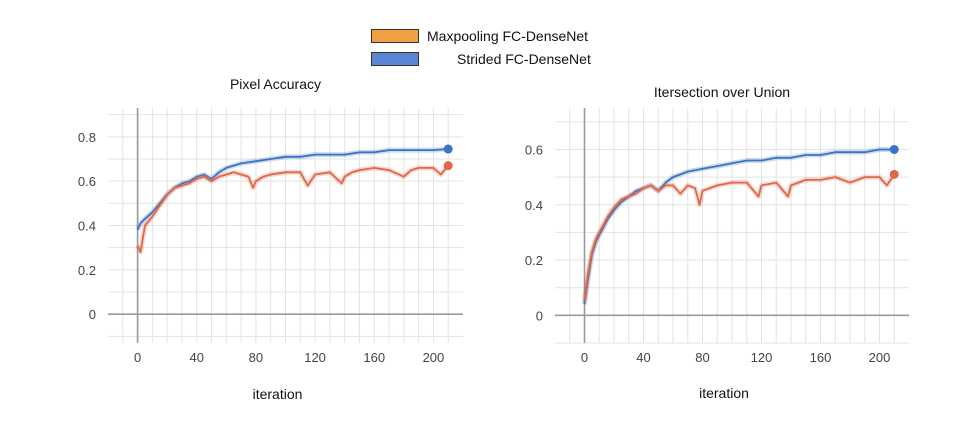 This screenshot has height=422, width=974. Describe the element at coordinates (524, 59) in the screenshot. I see `legend-label-strided: Strided FC-DenseNet` at that location.